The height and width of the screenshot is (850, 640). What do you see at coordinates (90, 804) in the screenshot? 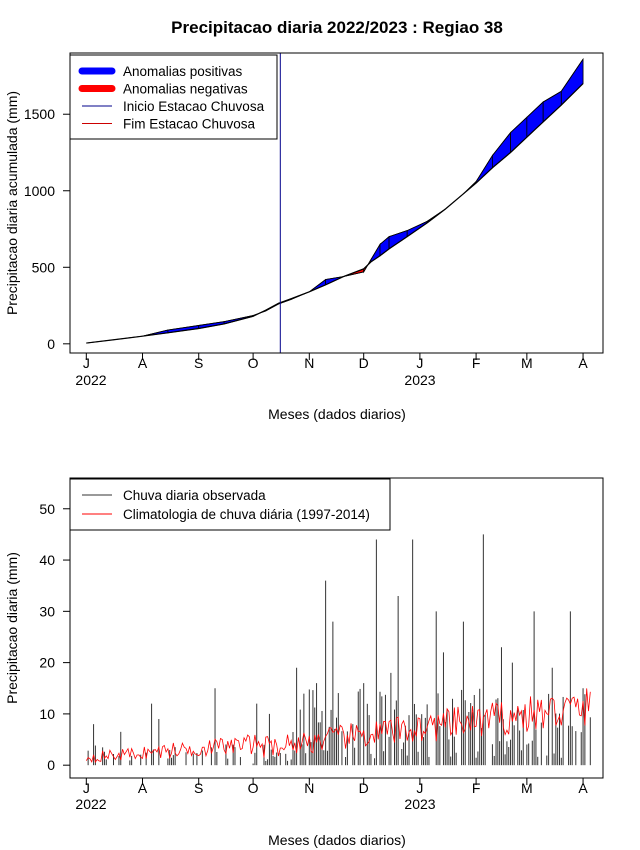
I see `daily-year-2022: 2022` at bounding box center [90, 804].